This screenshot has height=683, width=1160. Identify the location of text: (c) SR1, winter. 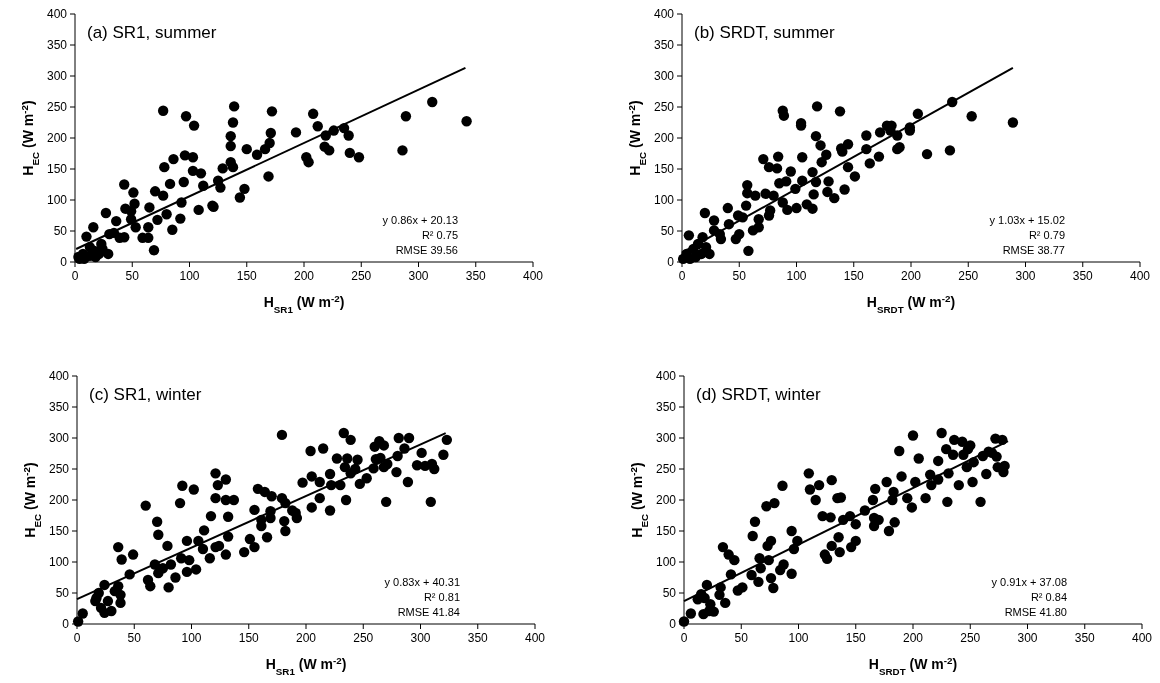
(145, 394).